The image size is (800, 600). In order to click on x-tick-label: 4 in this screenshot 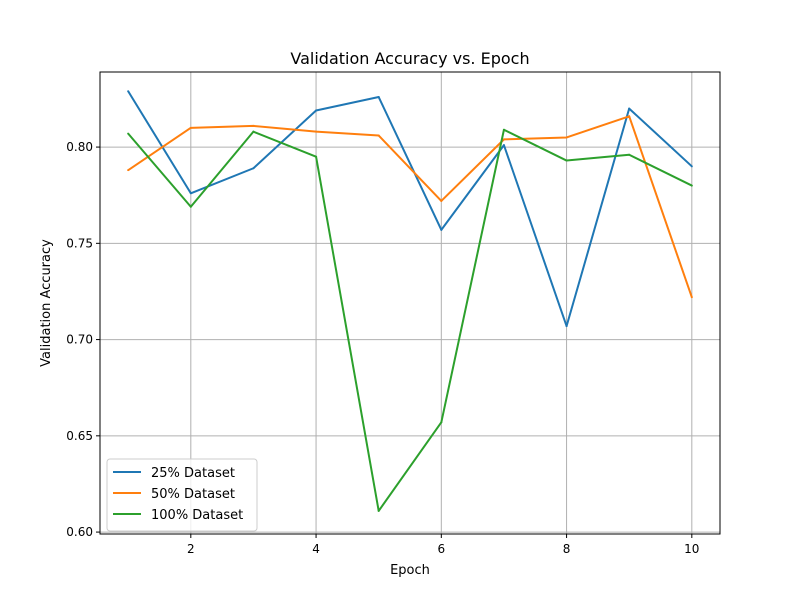, I will do `click(316, 549)`.